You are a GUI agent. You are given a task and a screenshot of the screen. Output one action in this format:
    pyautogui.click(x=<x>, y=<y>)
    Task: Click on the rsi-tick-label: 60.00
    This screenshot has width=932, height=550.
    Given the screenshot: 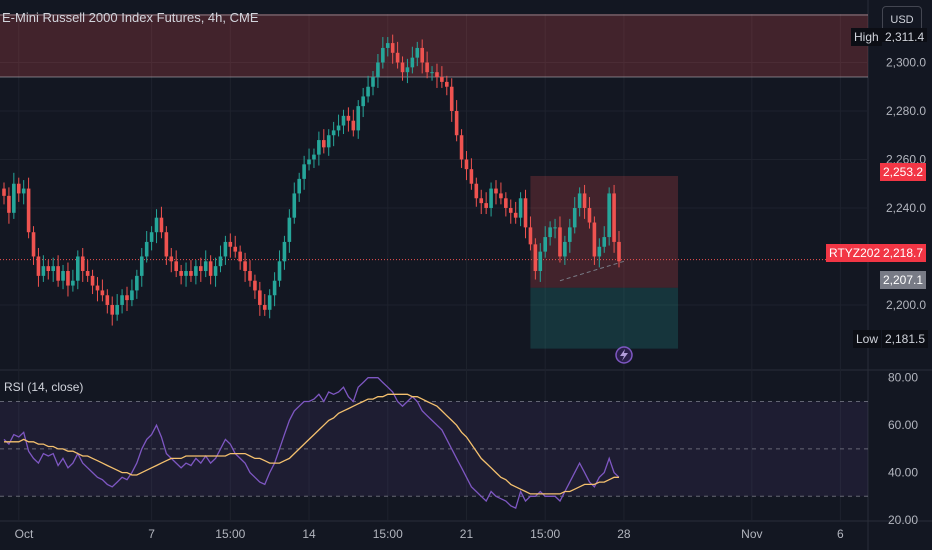 What is the action you would take?
    pyautogui.click(x=903, y=425)
    